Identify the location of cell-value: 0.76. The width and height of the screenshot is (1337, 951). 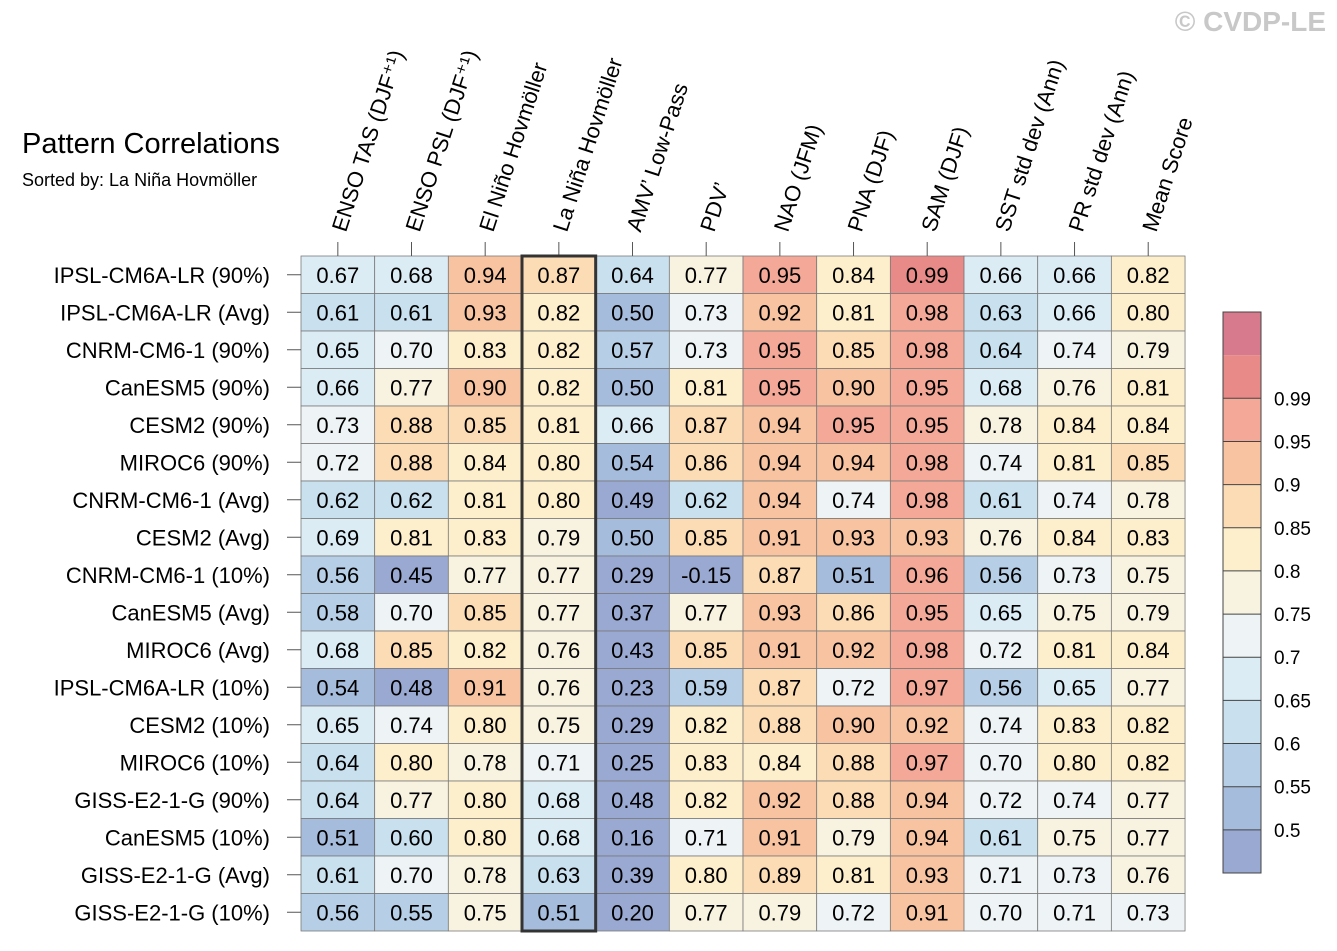
(558, 687).